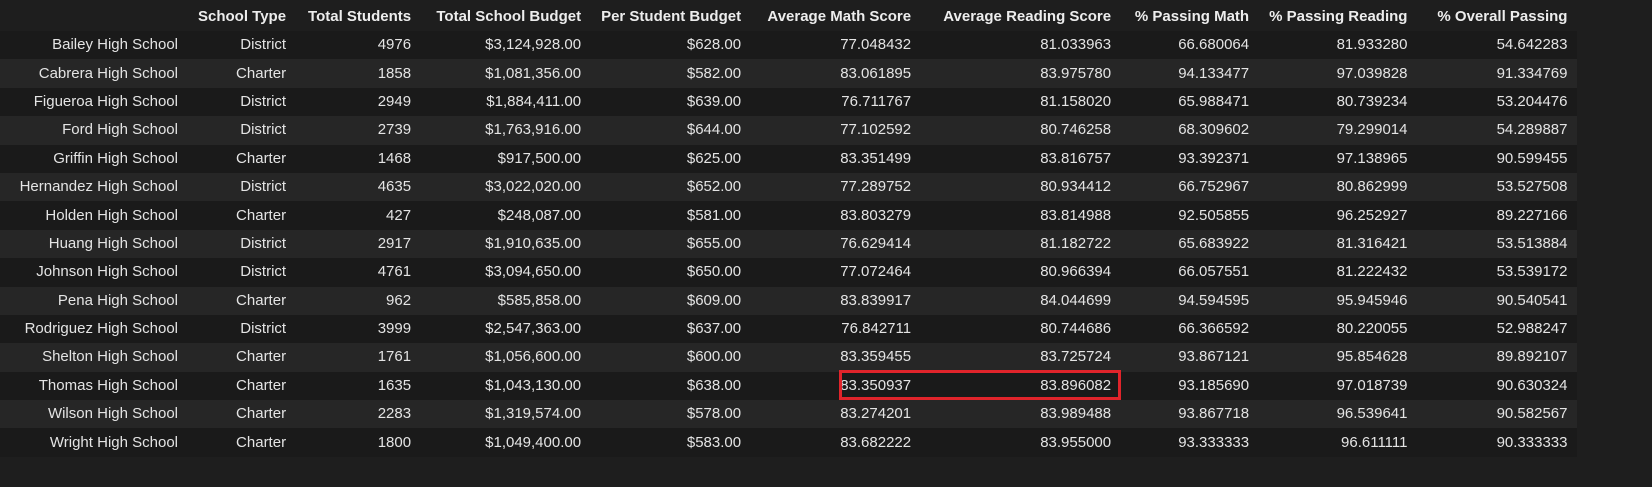  I want to click on column-header: Total School Budget, so click(506, 16).